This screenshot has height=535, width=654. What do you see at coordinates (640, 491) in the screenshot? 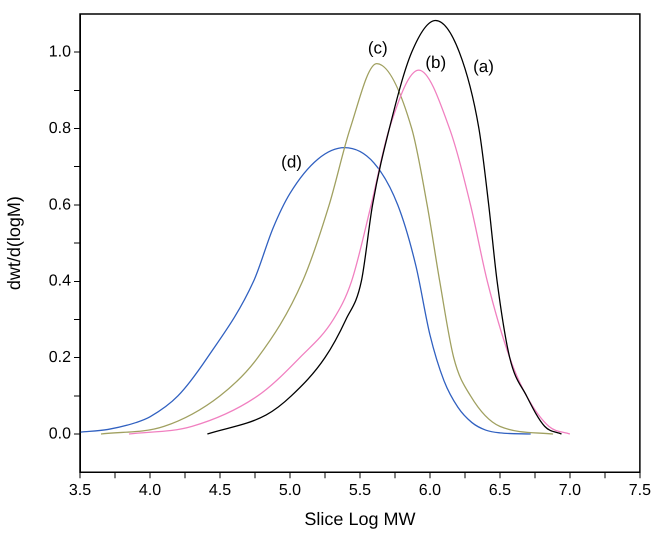
I see `x-tick-label: 7.5` at bounding box center [640, 491].